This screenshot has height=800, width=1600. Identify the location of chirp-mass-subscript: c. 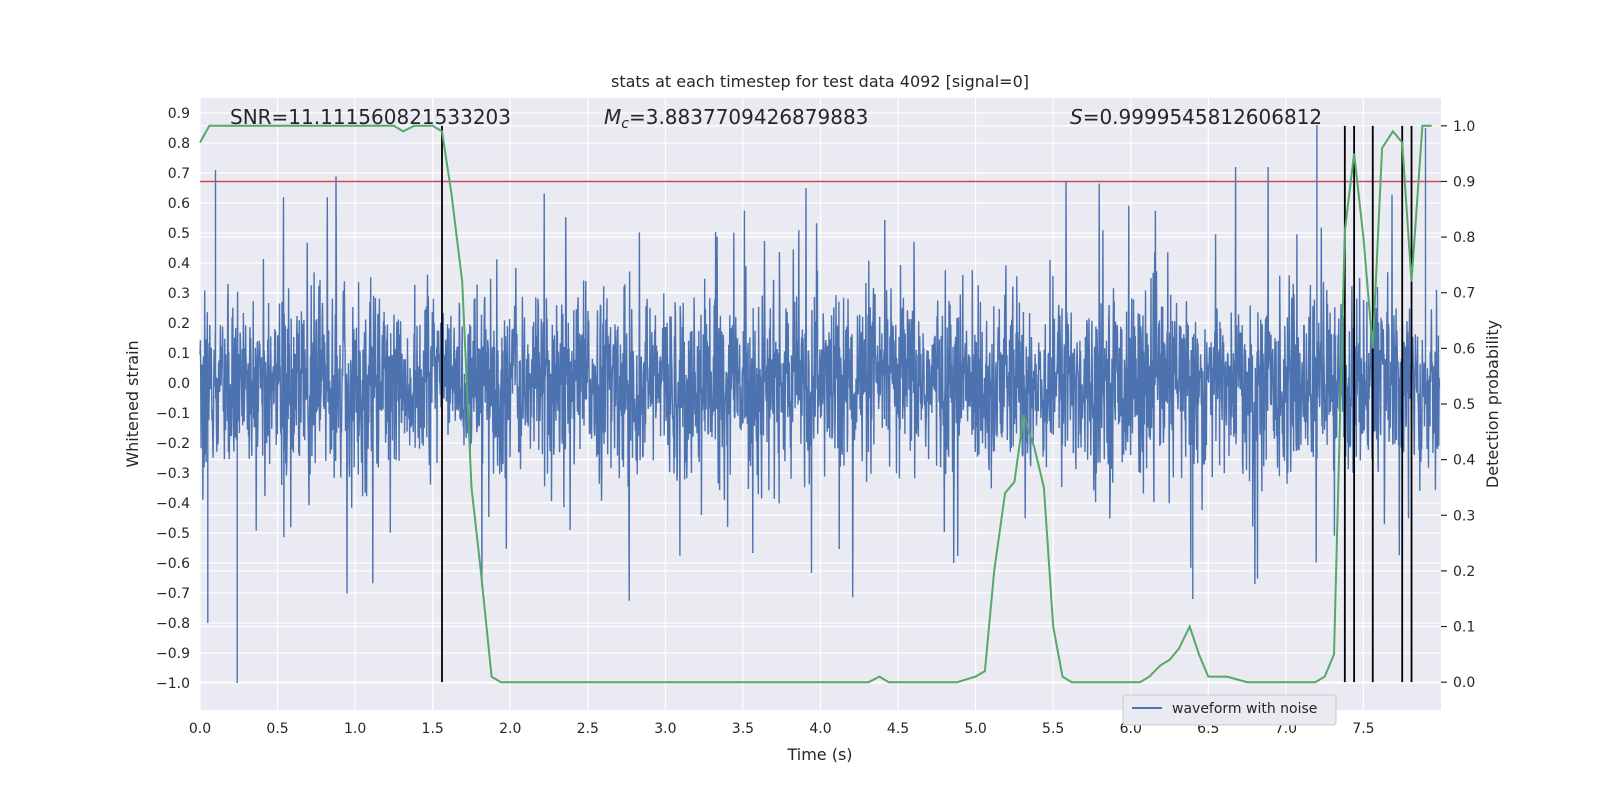
(625, 124).